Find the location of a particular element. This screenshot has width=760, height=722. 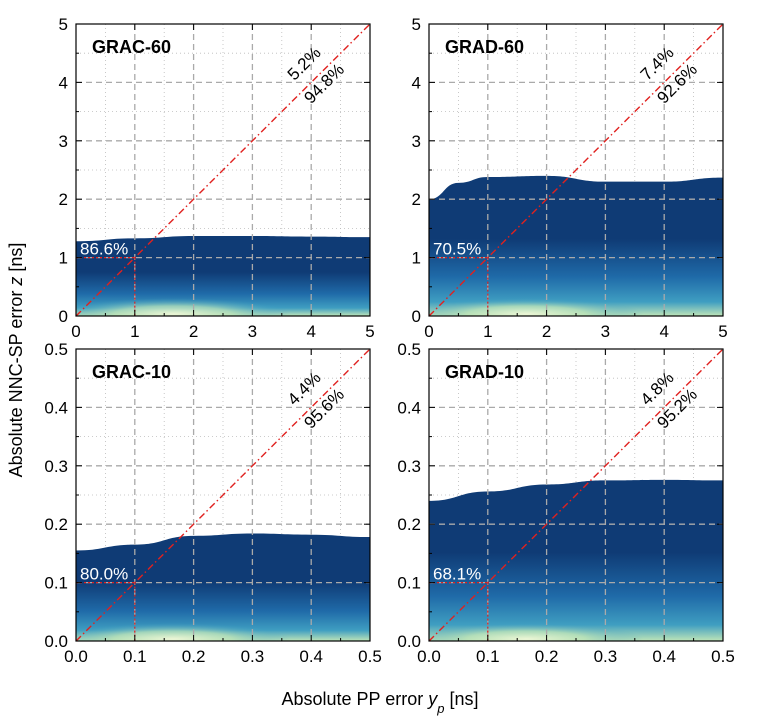

panel-title: GRAC-60 is located at coordinates (131, 47).